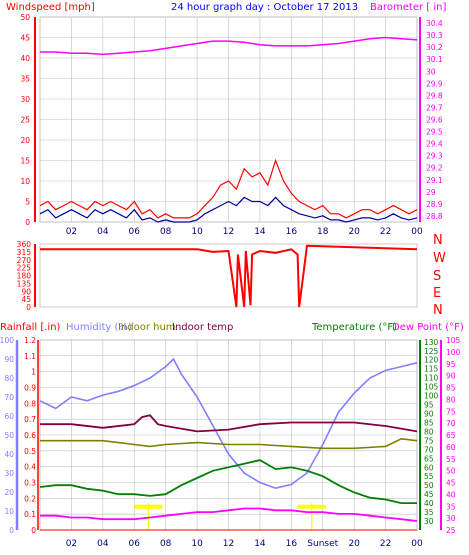 This screenshot has height=555, width=469. What do you see at coordinates (9, 473) in the screenshot?
I see `humidity-y-tick-label: 30` at bounding box center [9, 473].